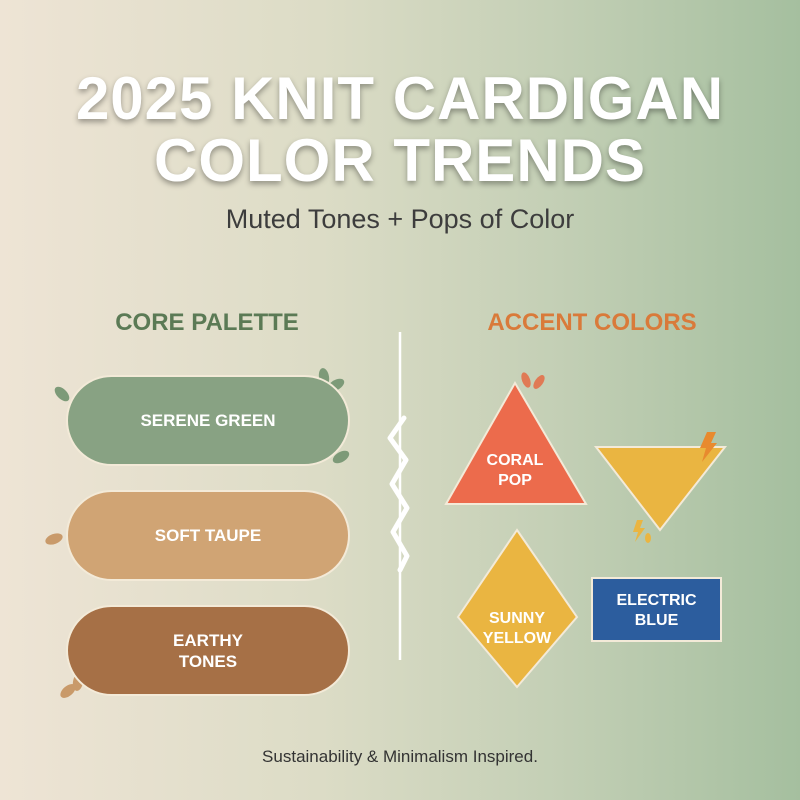 This screenshot has width=800, height=800. I want to click on label-line: CORAL, so click(515, 460).